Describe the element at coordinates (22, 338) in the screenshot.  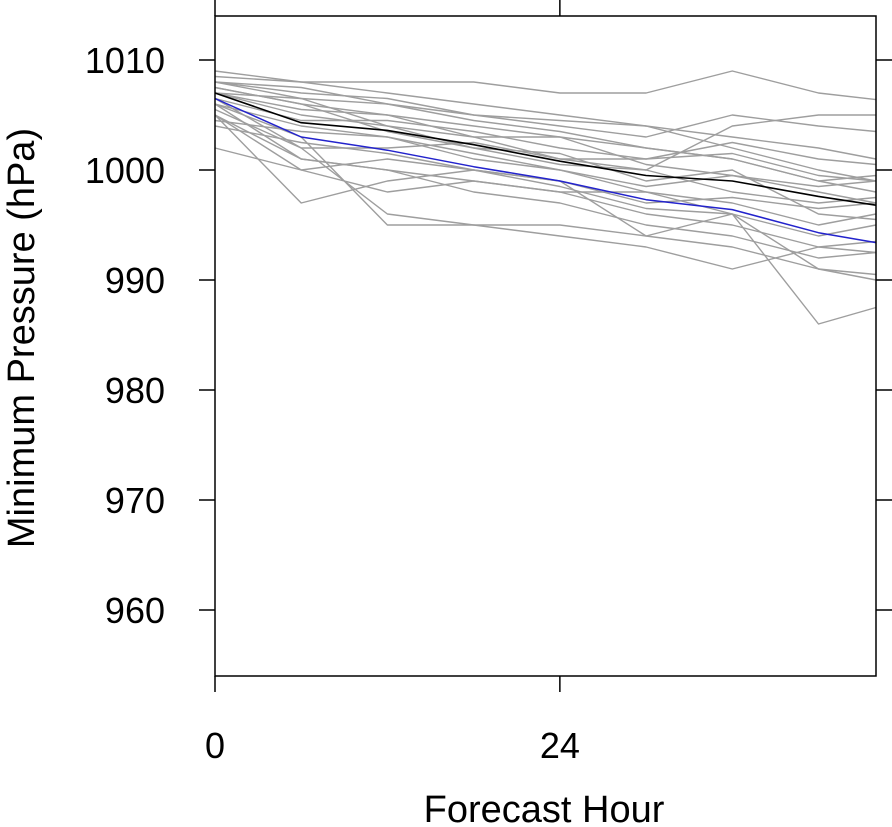
I see `y-axis-label: Minimum Pressure (hPa)` at that location.